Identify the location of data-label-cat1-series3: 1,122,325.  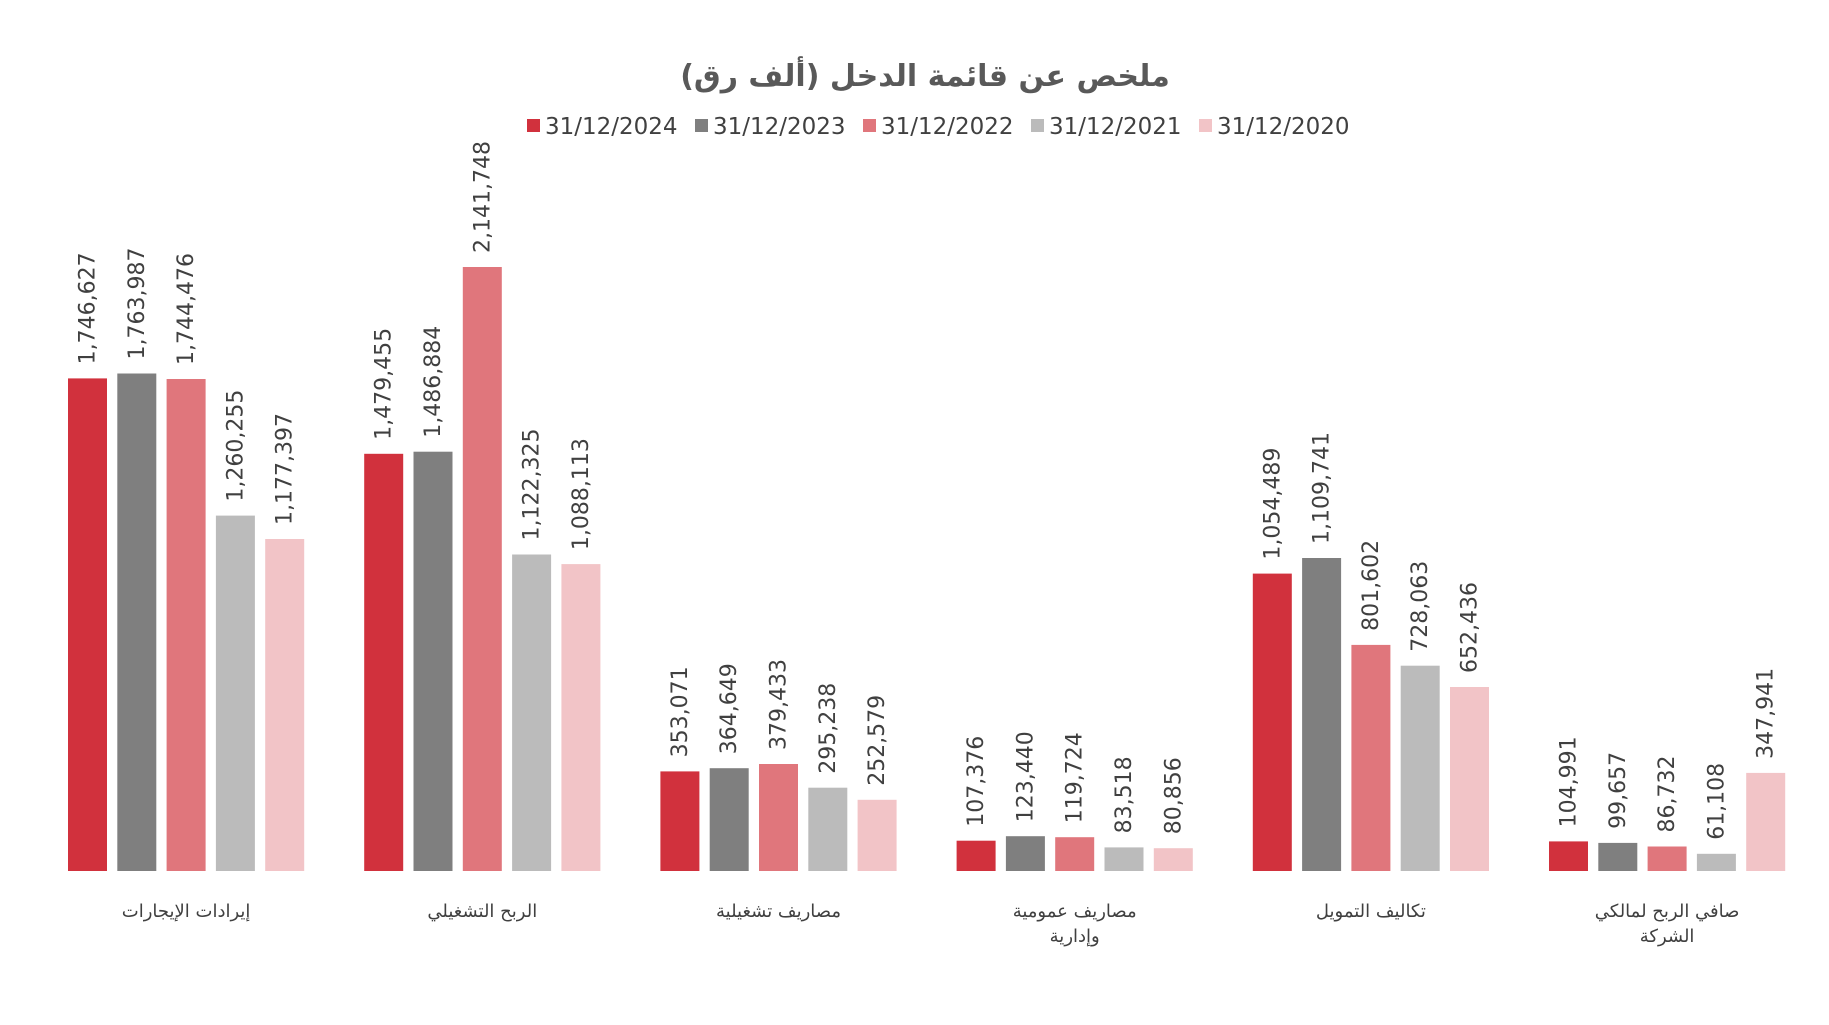
(532, 485).